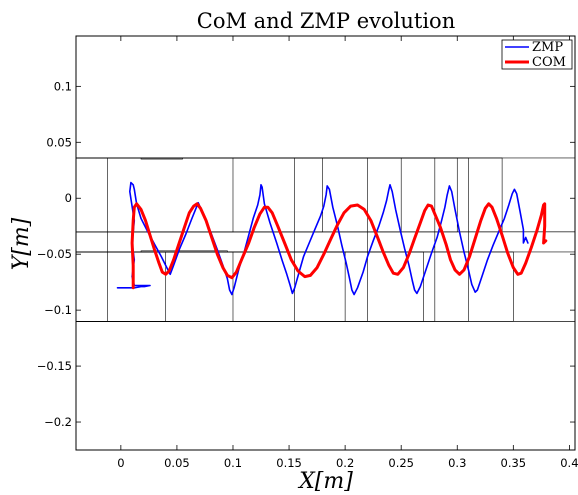 Image resolution: width=578 pixels, height=495 pixels. I want to click on x-tick-label: 0.35, so click(514, 463).